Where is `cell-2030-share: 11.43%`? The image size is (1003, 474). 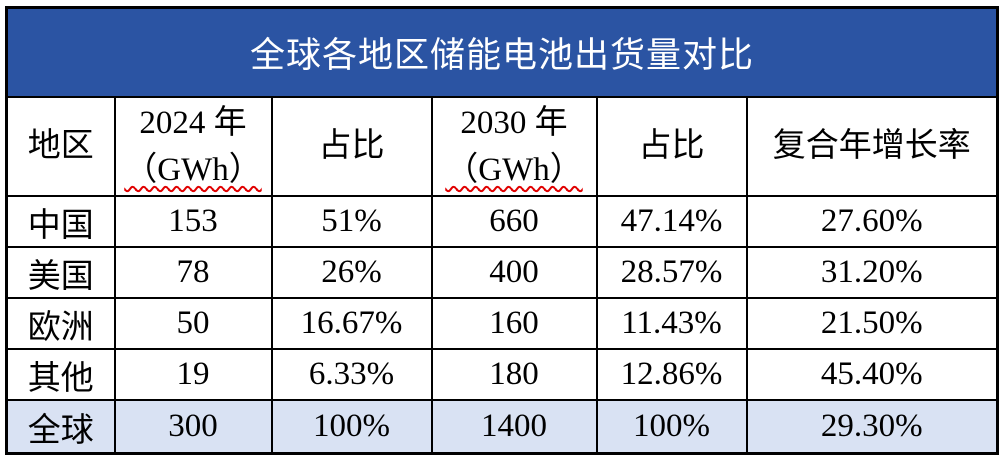 cell-2030-share: 11.43% is located at coordinates (671, 323).